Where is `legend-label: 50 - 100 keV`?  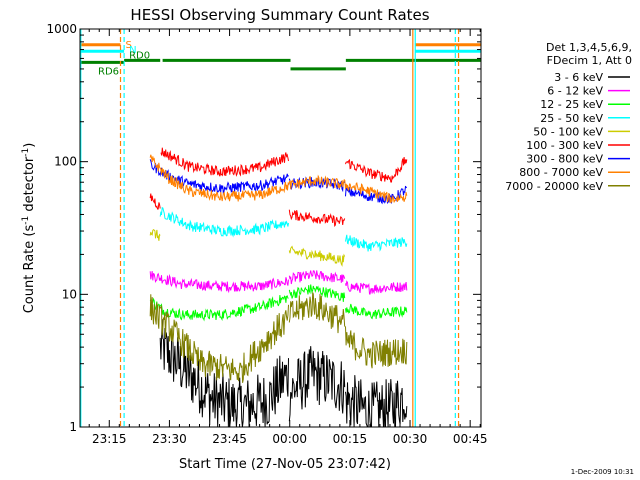
legend-label: 50 - 100 keV is located at coordinates (568, 131).